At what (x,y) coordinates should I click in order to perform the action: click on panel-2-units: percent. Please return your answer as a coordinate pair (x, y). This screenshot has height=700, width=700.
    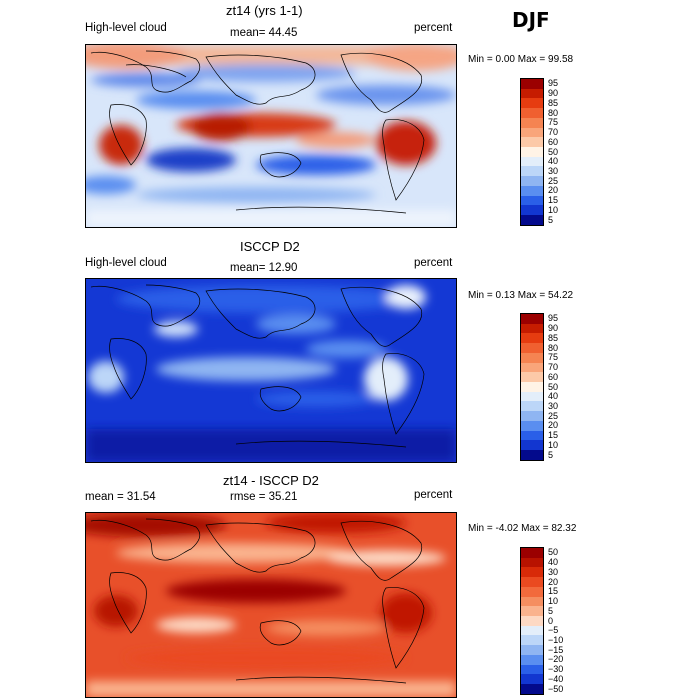
    Looking at the image, I should click on (433, 263).